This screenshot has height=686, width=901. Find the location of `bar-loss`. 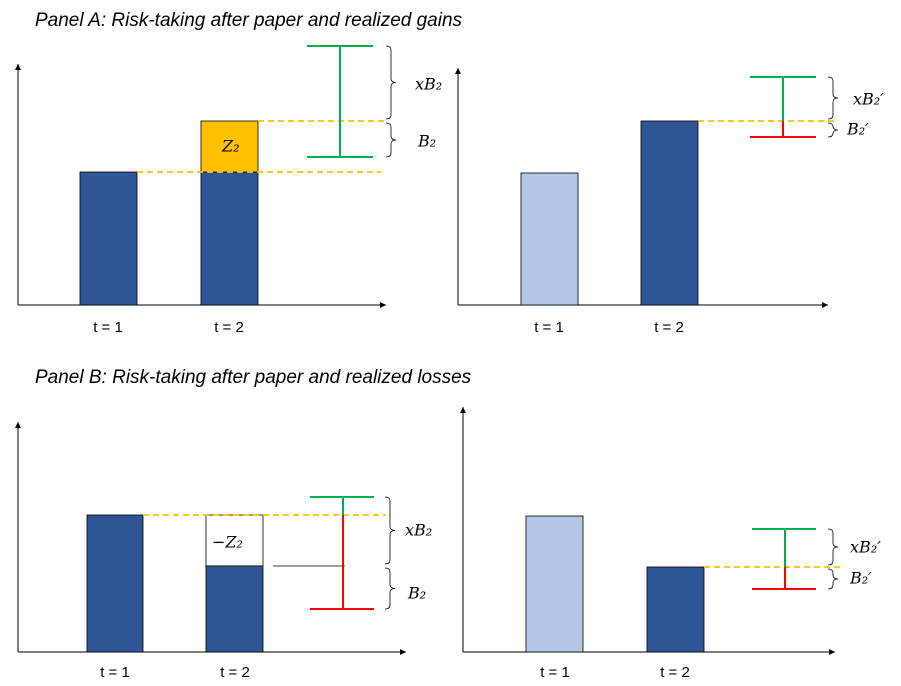

bar-loss is located at coordinates (234, 540).